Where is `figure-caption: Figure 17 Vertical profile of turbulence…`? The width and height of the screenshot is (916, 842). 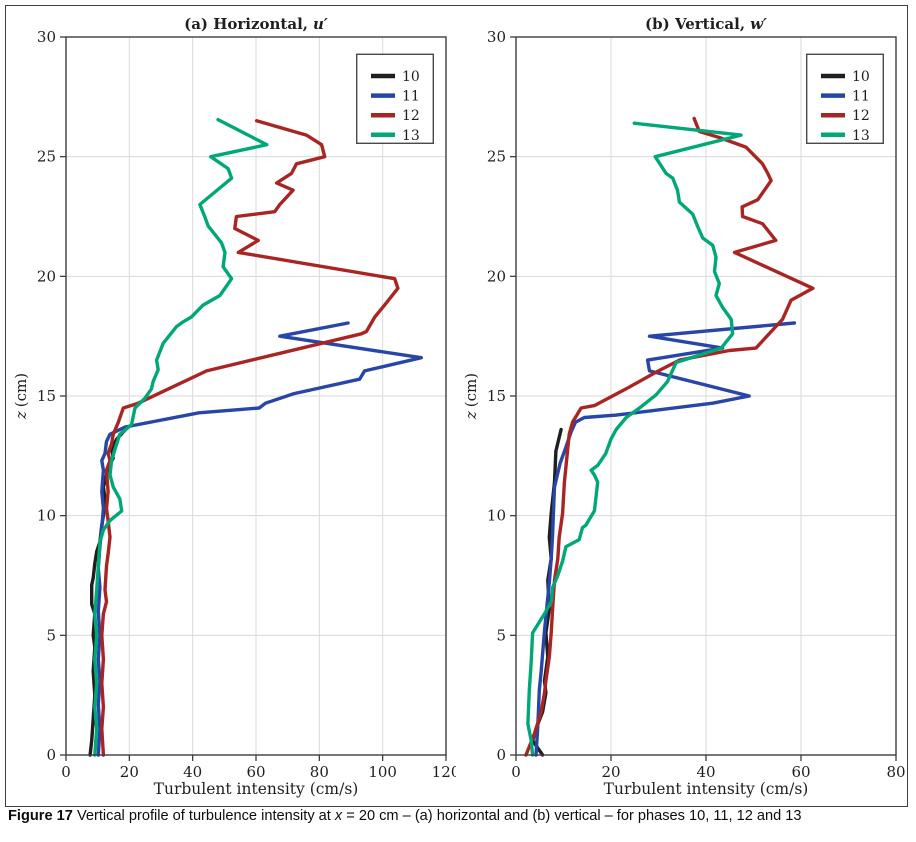
figure-caption: Figure 17 Vertical profile of turbulence… is located at coordinates (458, 816).